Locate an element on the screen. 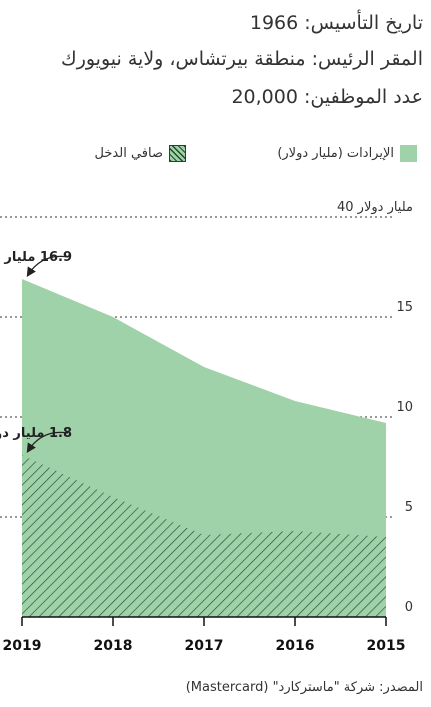 The image size is (431, 707). x-tick-label-2015: 2015 is located at coordinates (386, 646).